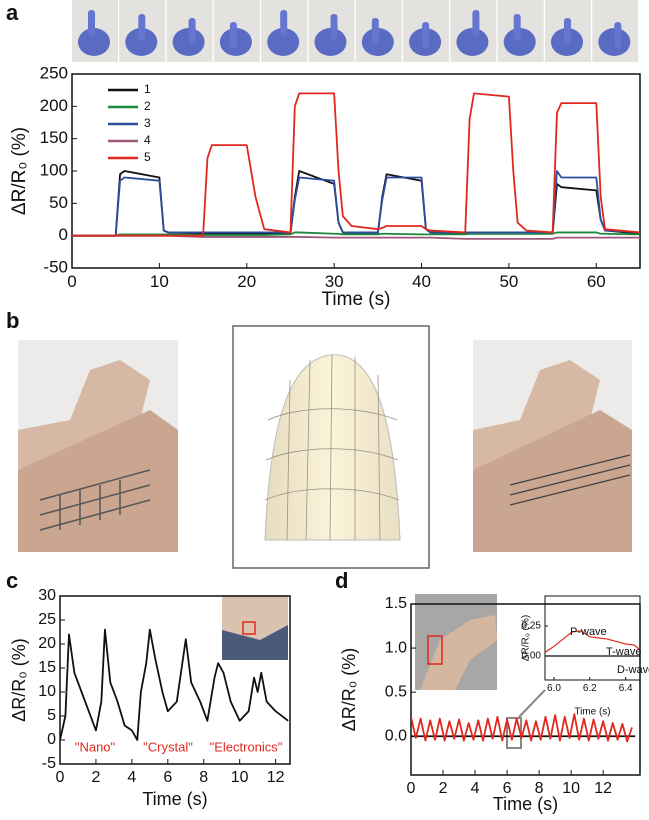 The height and width of the screenshot is (820, 649). Describe the element at coordinates (396, 691) in the screenshot. I see `y-tick-label: 0.5` at that location.